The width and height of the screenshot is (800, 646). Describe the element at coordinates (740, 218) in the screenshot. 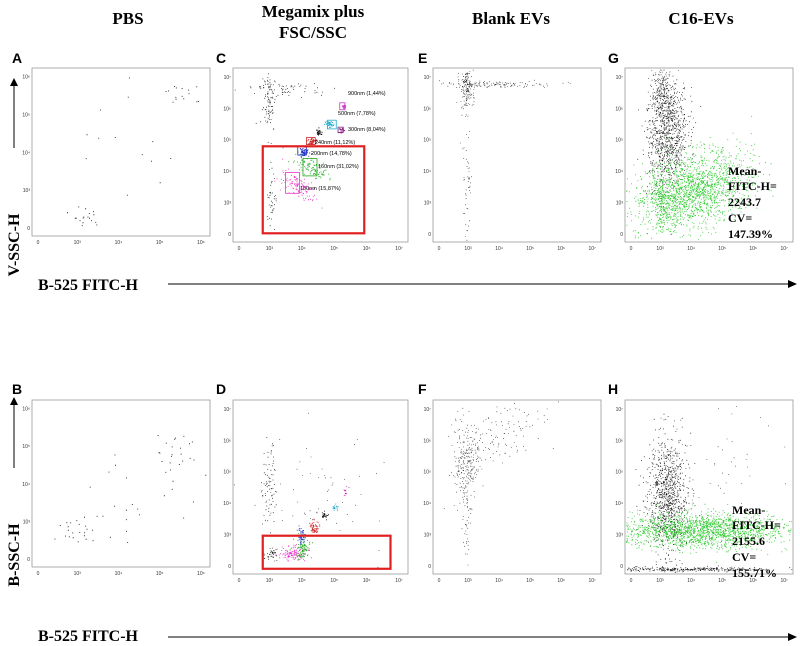

I see `stats-g-line4: CV=` at that location.